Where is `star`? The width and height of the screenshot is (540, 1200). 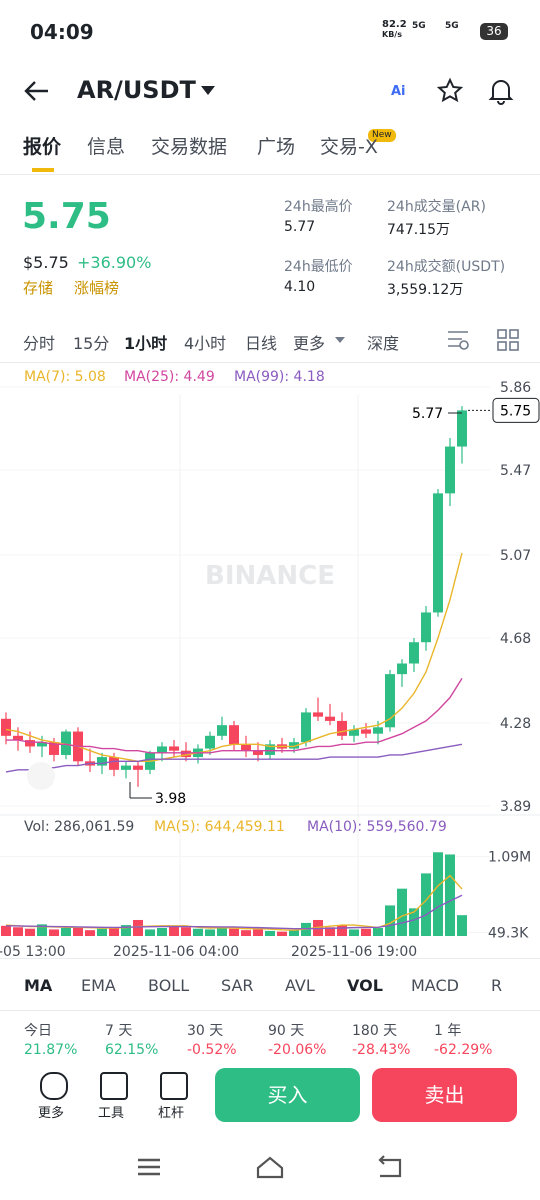
star is located at coordinates (450, 91).